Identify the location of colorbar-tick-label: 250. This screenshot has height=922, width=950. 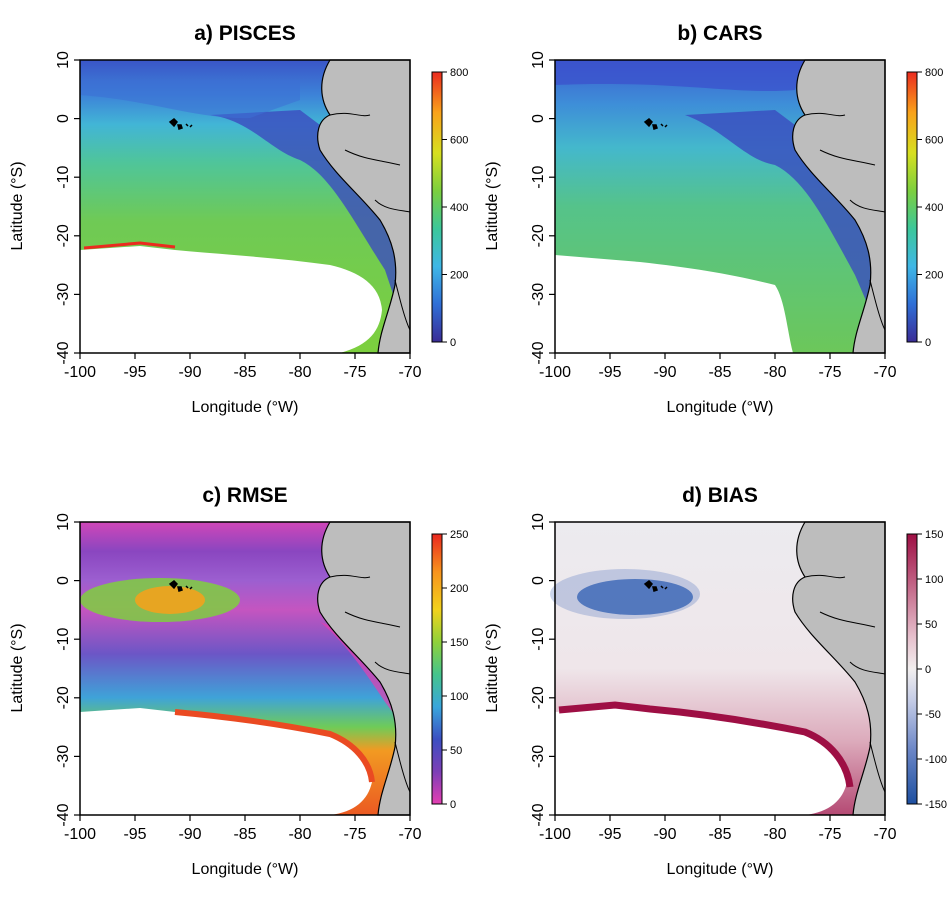
(459, 535).